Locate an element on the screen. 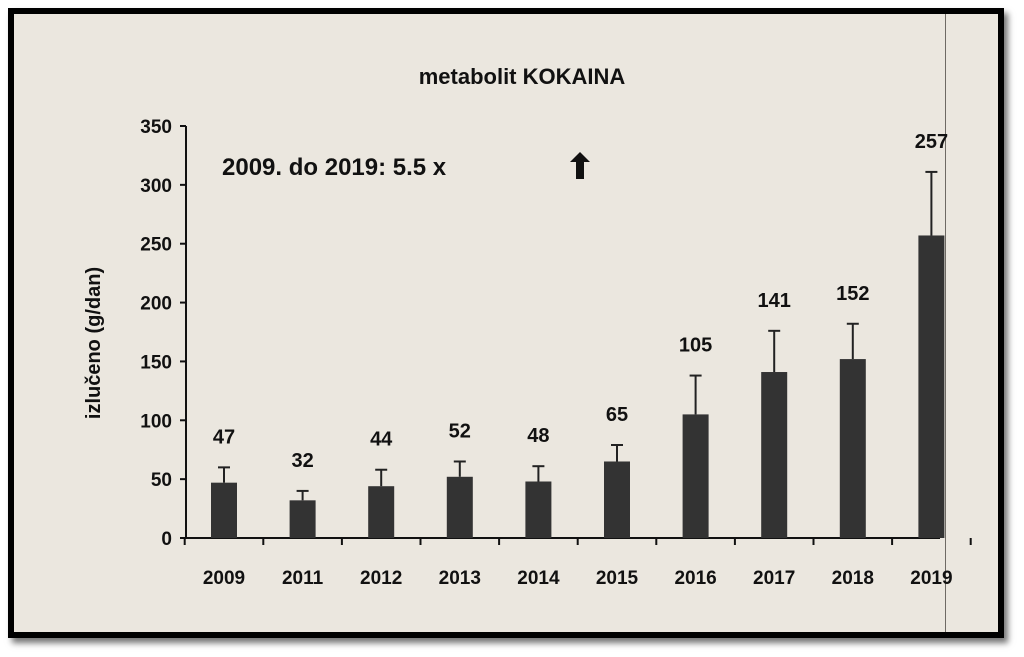  bar-2019 is located at coordinates (931, 386).